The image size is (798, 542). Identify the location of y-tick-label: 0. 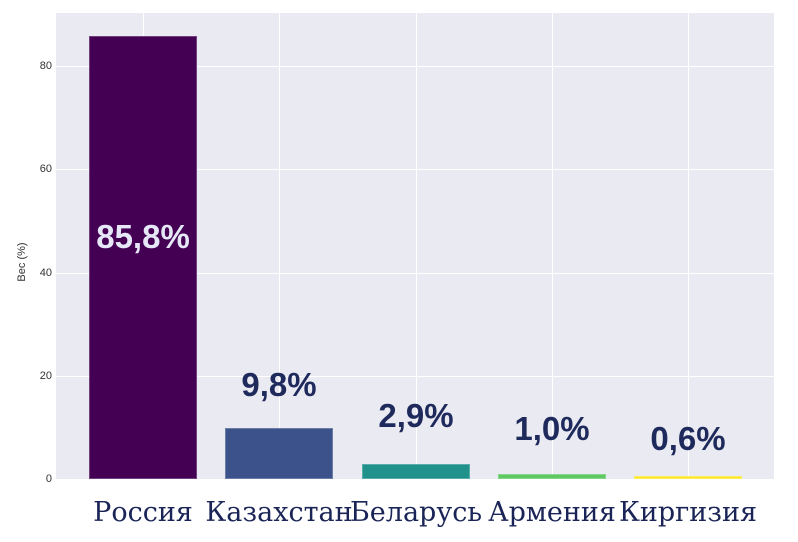
(48, 479).